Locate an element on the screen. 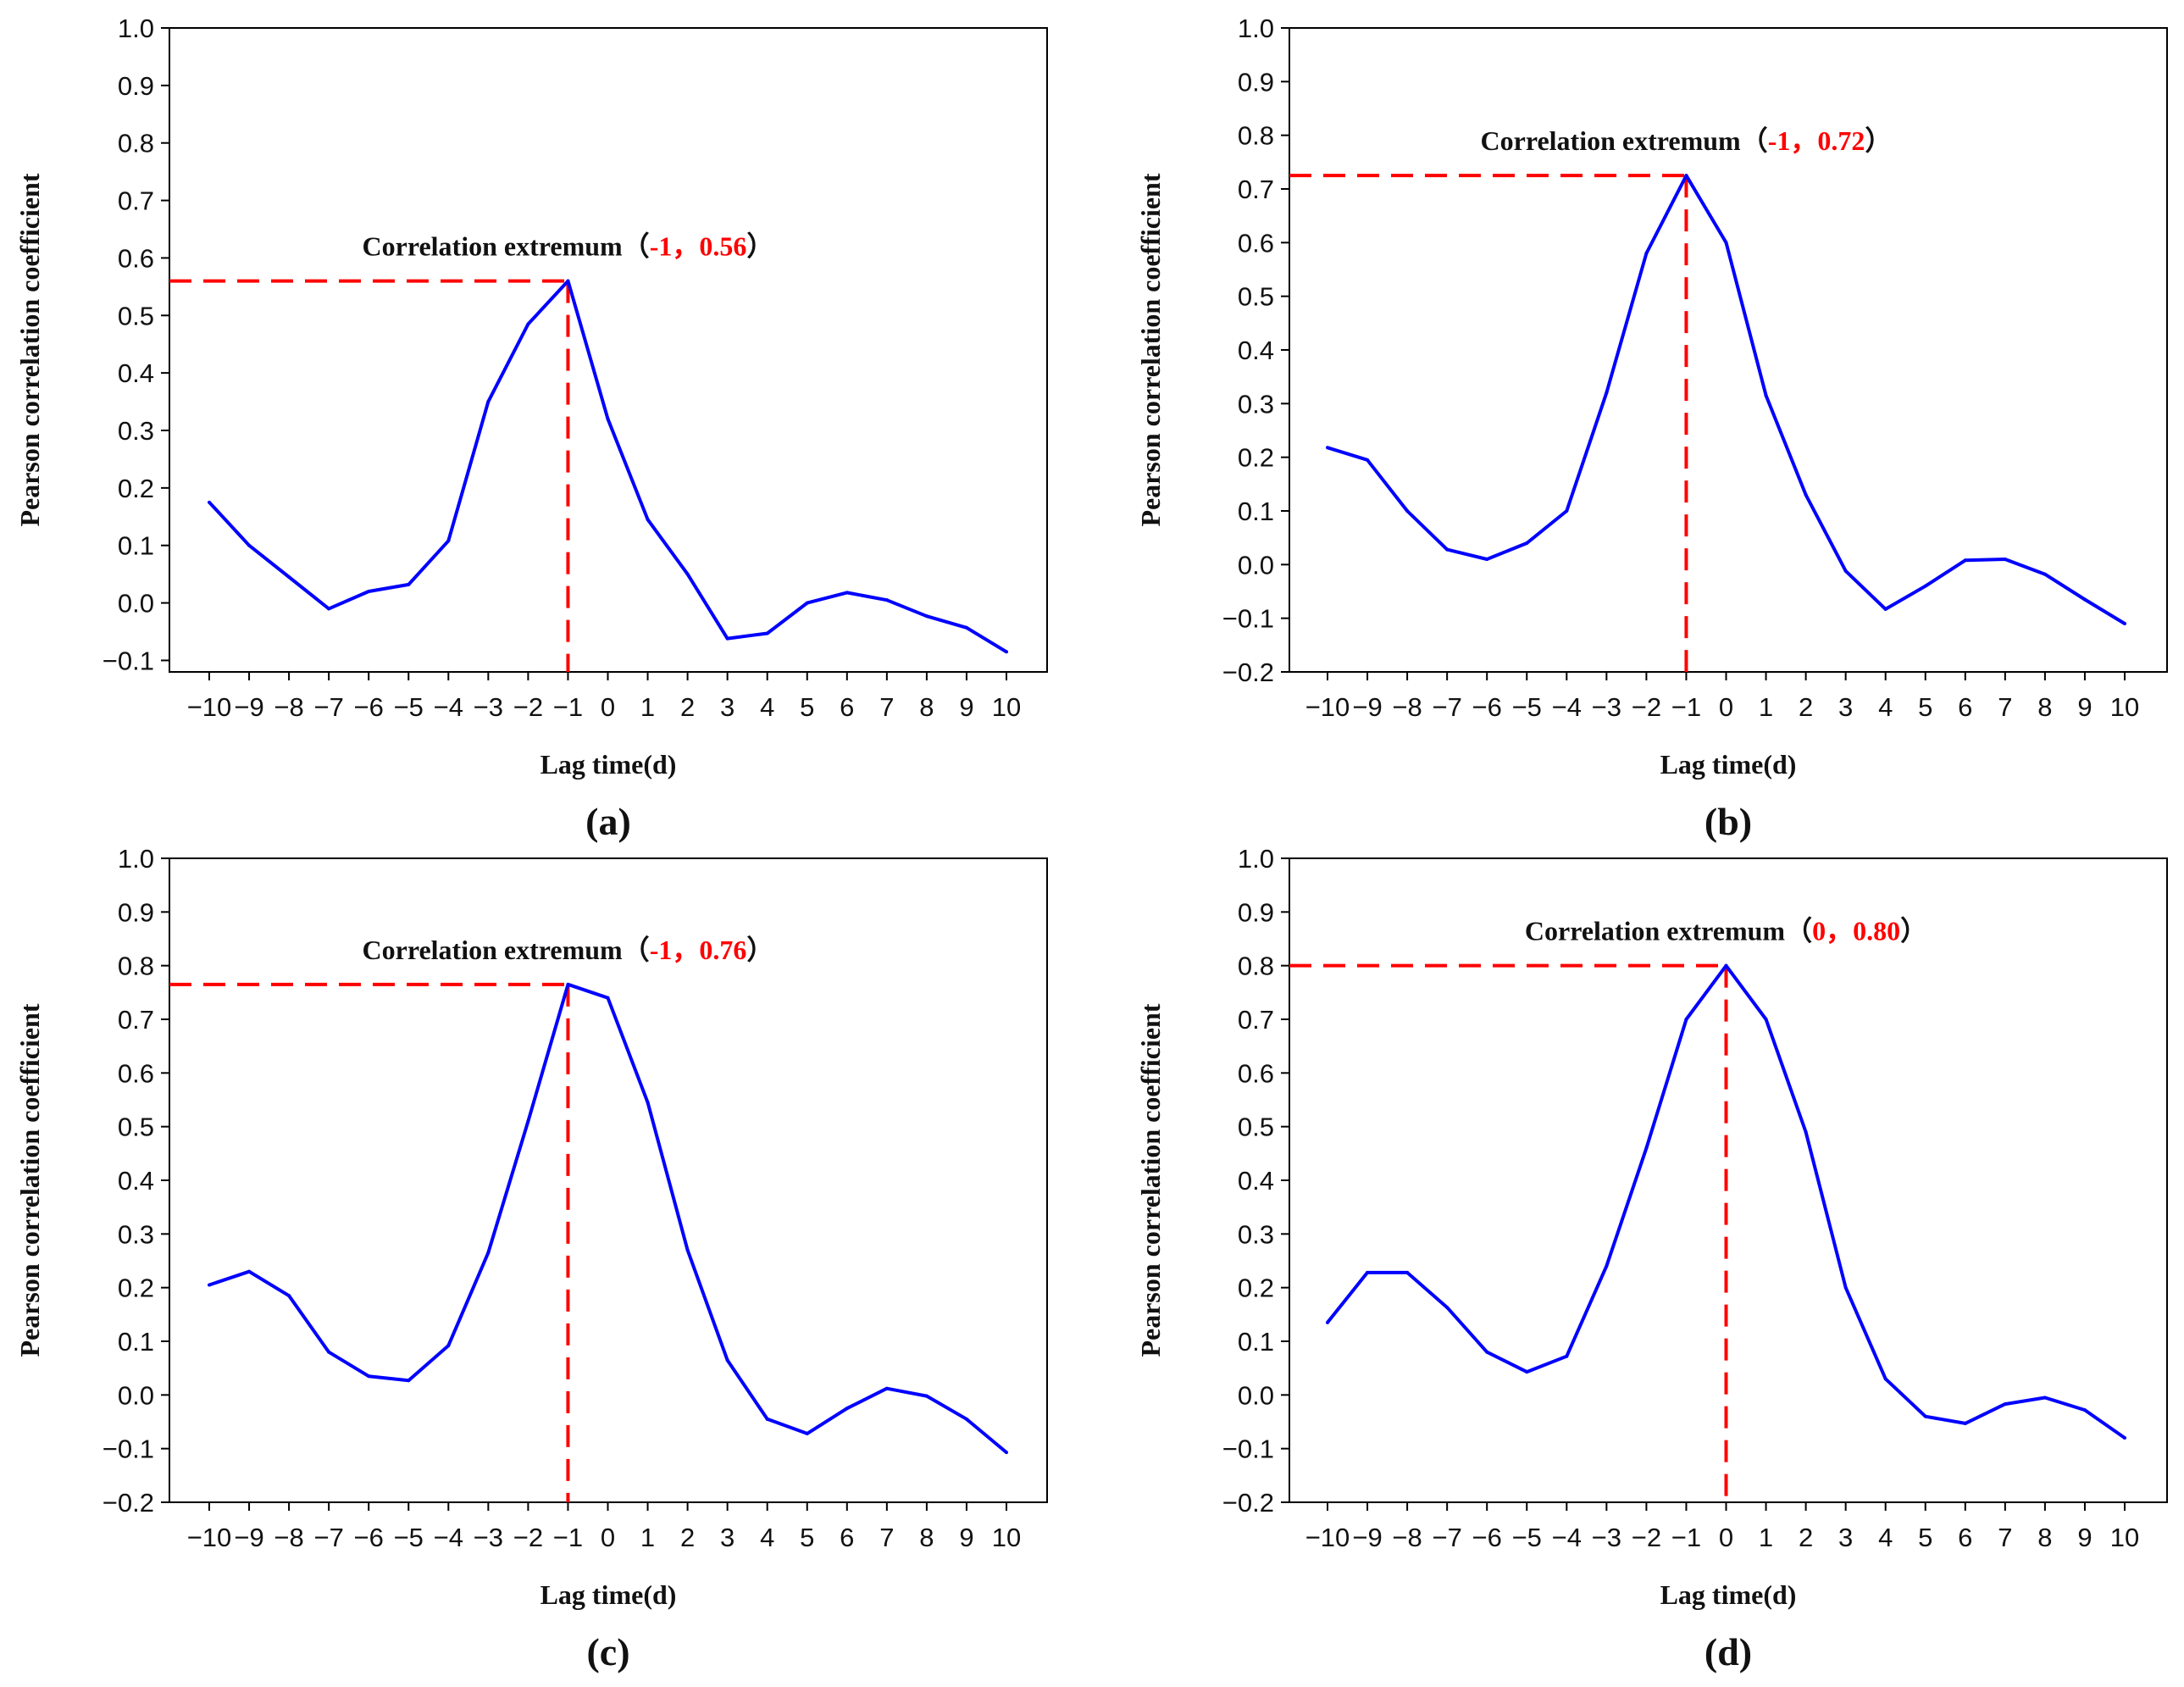 The height and width of the screenshot is (1687, 2184). extremum-annotation: Correlation extremum（0，0.80） is located at coordinates (1726, 931).